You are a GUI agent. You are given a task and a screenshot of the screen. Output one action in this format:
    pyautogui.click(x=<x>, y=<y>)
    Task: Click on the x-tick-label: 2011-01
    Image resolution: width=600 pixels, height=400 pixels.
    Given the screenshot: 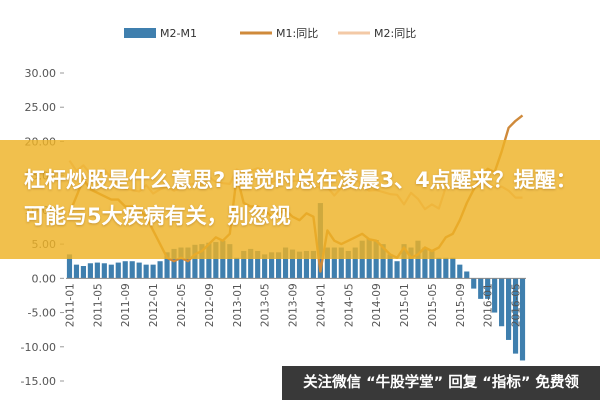 What is the action you would take?
    pyautogui.click(x=71, y=305)
    